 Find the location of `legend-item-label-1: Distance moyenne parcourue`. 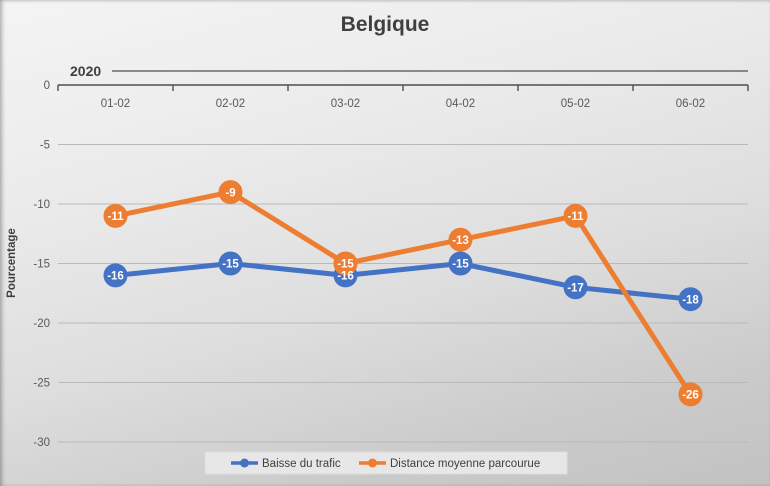

legend-item-label-1: Distance moyenne parcourue is located at coordinates (465, 464).